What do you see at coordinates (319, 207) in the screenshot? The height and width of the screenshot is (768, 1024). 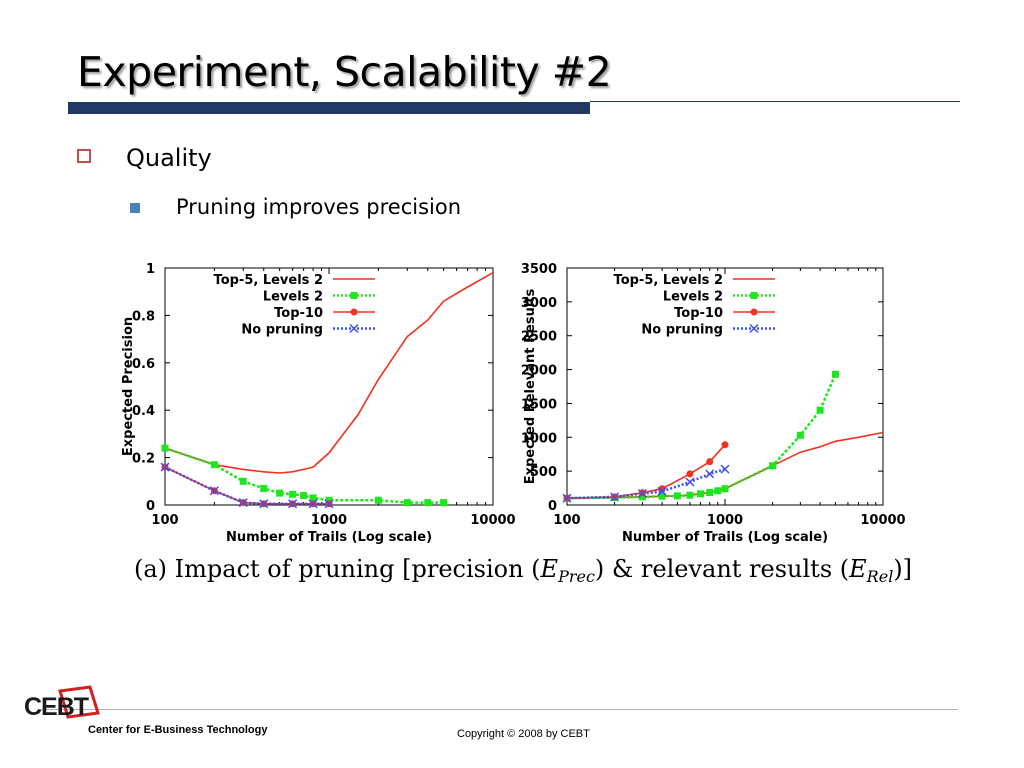 I see `bullet-pruning: Pruning improves precision` at bounding box center [319, 207].